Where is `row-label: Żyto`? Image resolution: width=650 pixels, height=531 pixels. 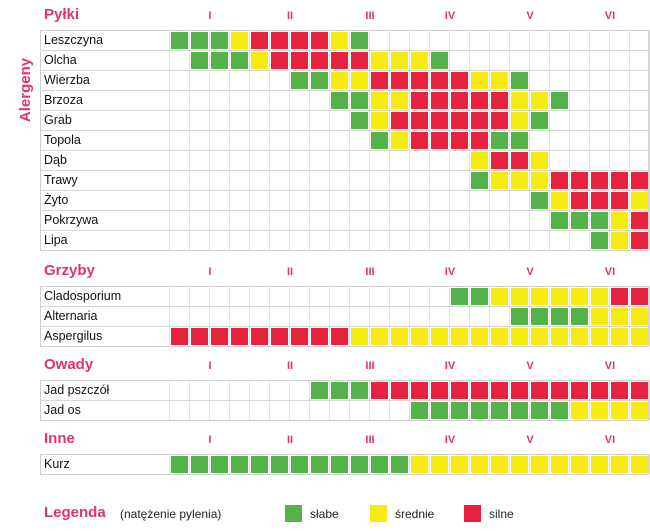 row-label: Żyto is located at coordinates (56, 200).